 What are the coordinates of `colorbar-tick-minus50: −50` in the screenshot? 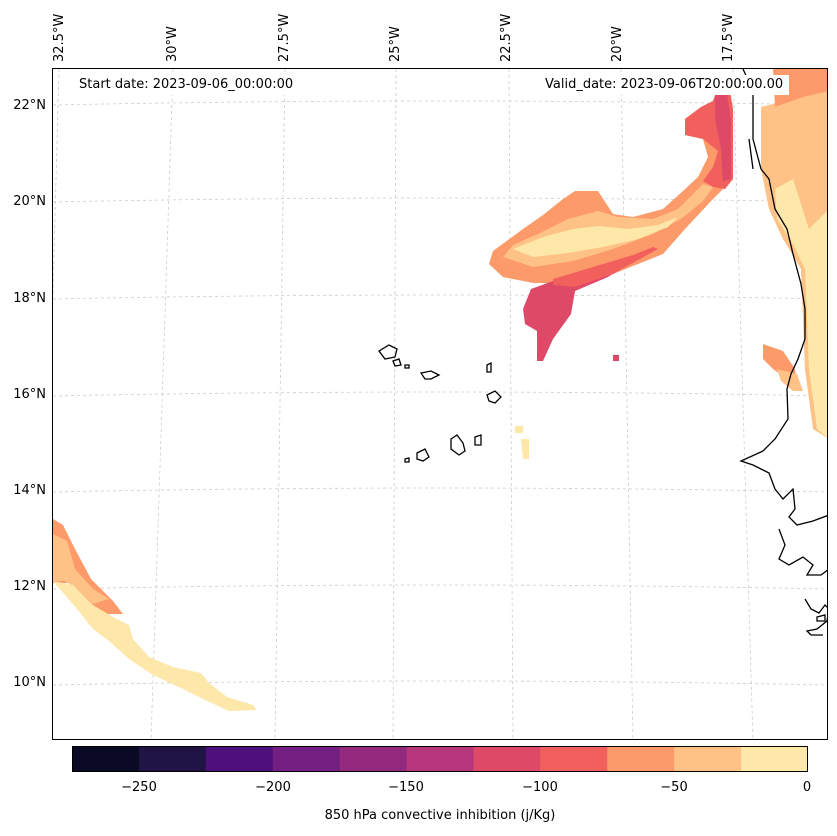 It's located at (674, 787).